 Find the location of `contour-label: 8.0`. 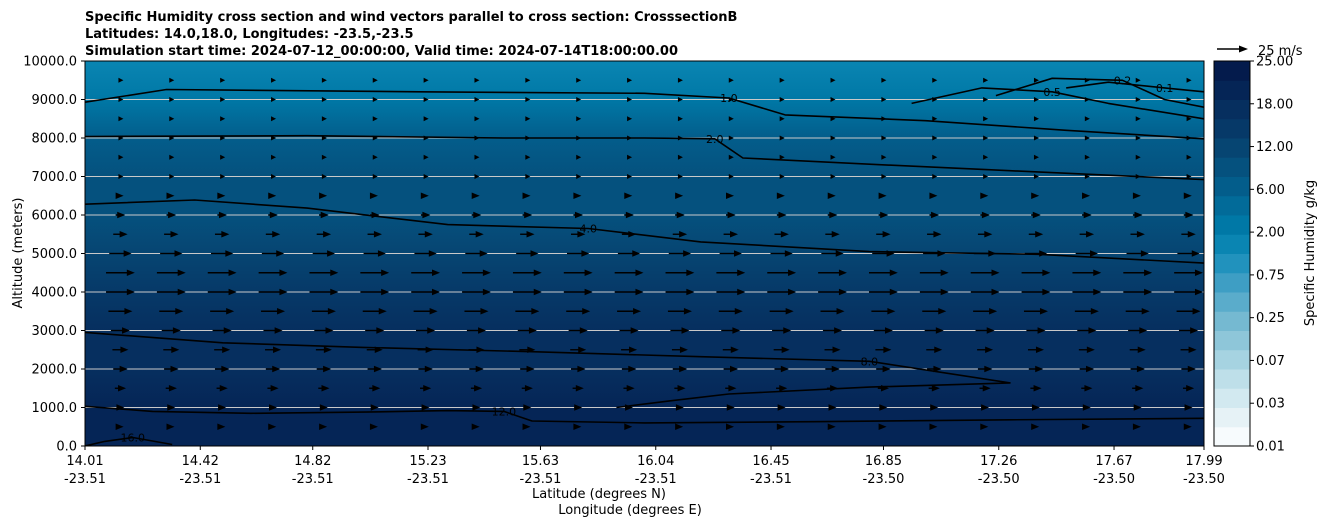

contour-label: 8.0 is located at coordinates (870, 361).